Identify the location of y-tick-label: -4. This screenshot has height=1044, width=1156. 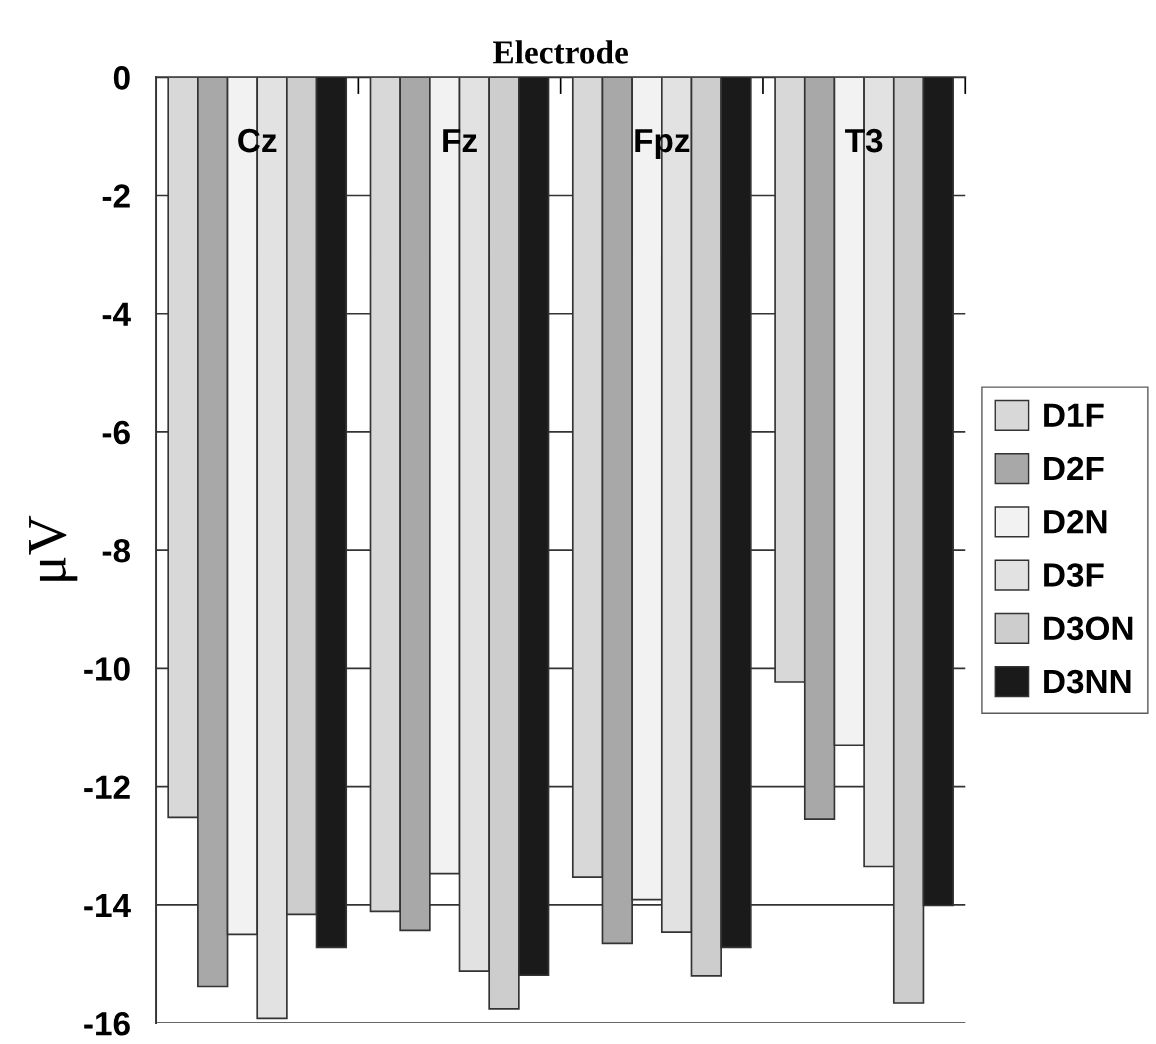
(116, 314).